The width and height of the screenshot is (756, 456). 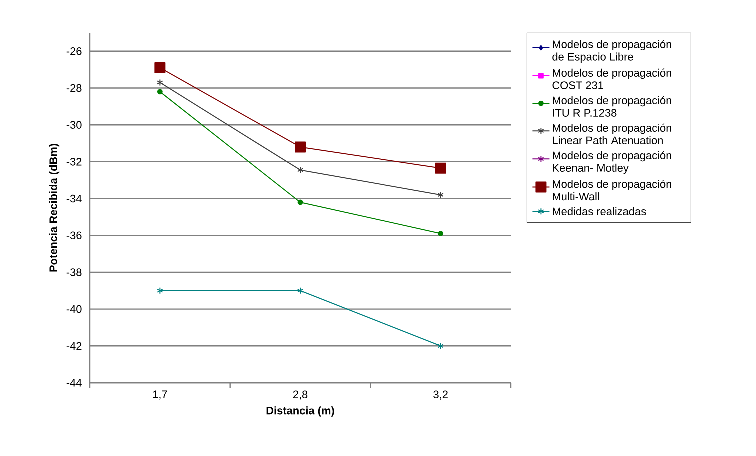 What do you see at coordinates (612, 51) in the screenshot?
I see `legend-label: Modelos de propagación de Espacio Libre` at bounding box center [612, 51].